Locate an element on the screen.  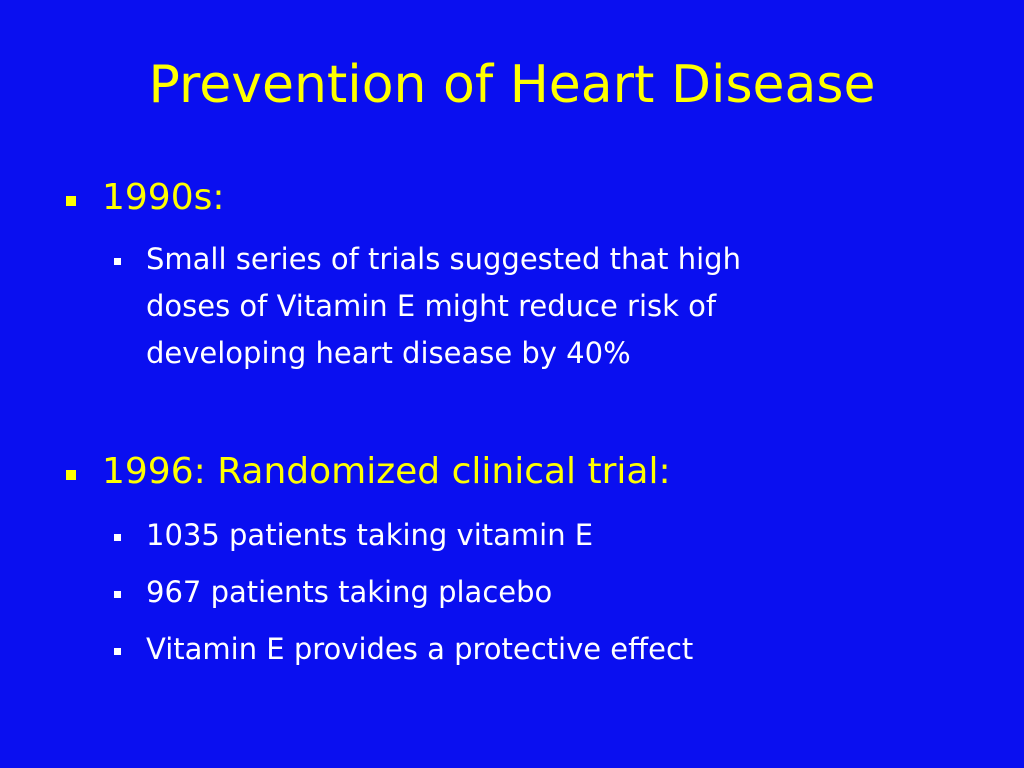
sub-bullet-line: 1035 patients taking vitamin E is located at coordinates (370, 535).